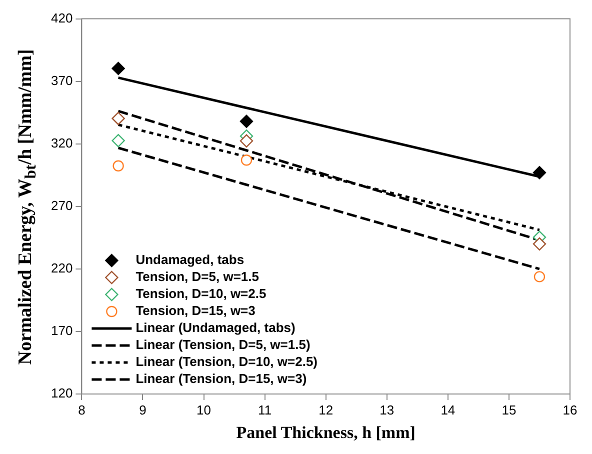  Describe the element at coordinates (196, 310) in the screenshot. I see `legend-label: Tension, D=15, w=3` at that location.